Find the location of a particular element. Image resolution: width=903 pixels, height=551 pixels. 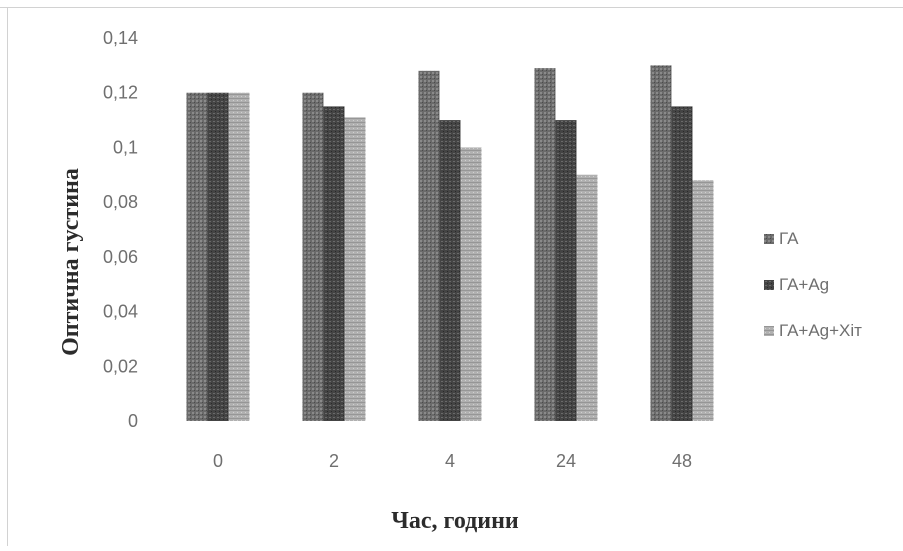

x-tick-label: 24 is located at coordinates (566, 461).